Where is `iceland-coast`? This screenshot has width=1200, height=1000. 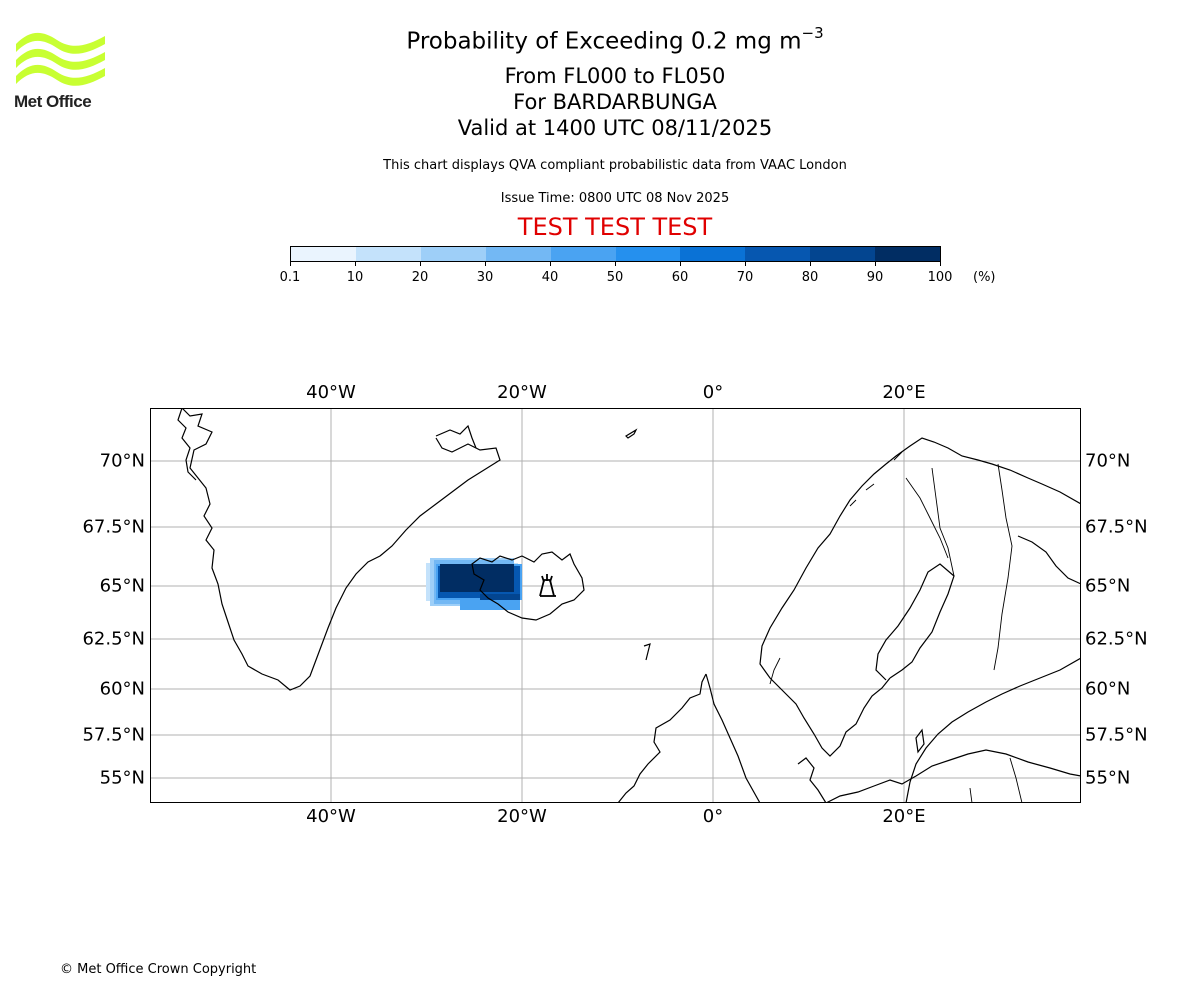 iceland-coast is located at coordinates (528, 586).